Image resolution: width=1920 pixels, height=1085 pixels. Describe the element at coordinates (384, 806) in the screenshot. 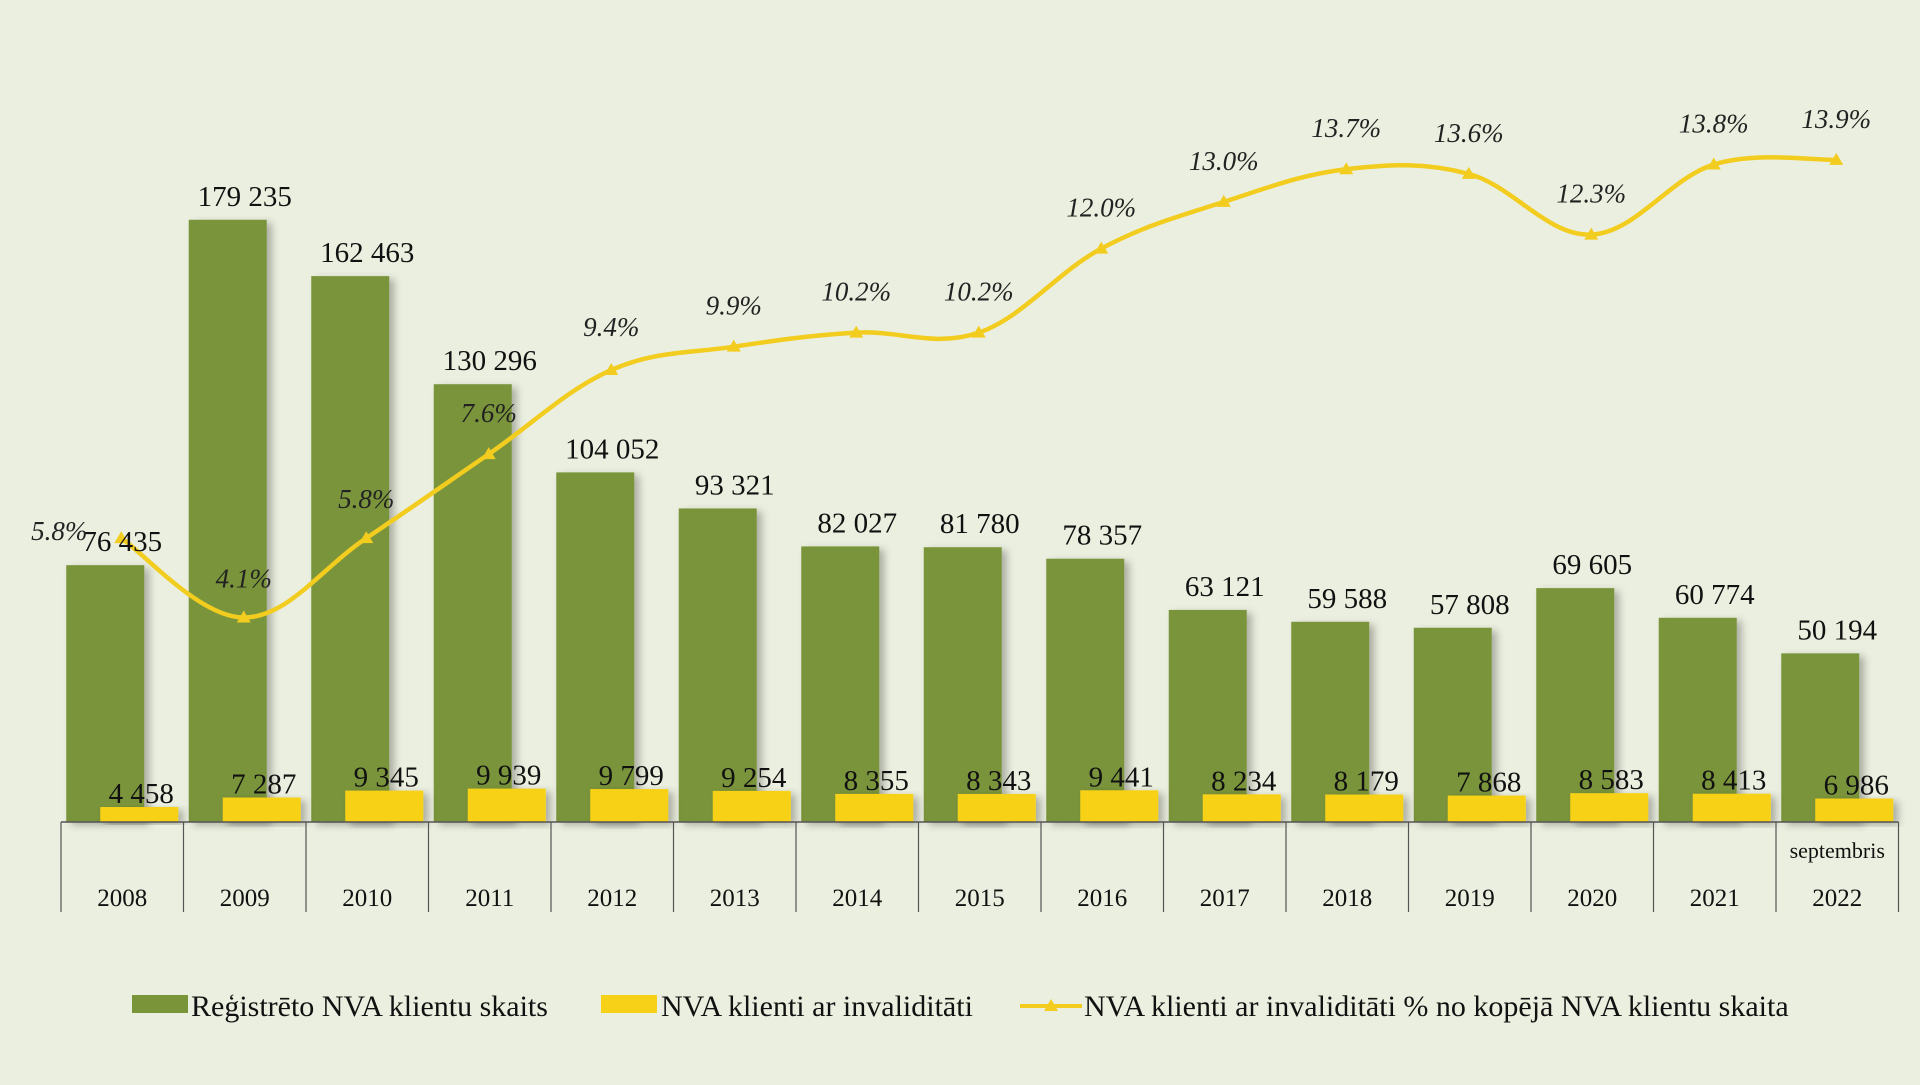

I see `bar-disabled-2010` at that location.